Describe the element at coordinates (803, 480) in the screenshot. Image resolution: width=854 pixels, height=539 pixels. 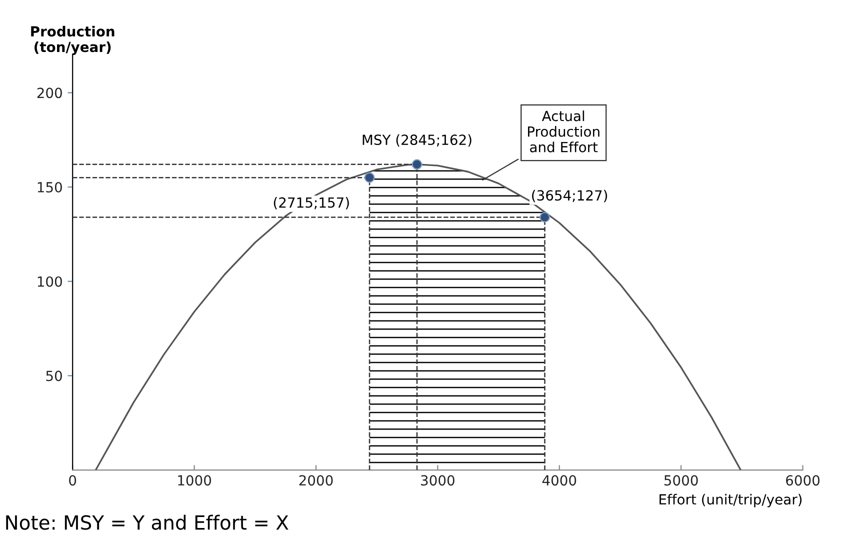
I see `x-tick-label: 6000` at that location.